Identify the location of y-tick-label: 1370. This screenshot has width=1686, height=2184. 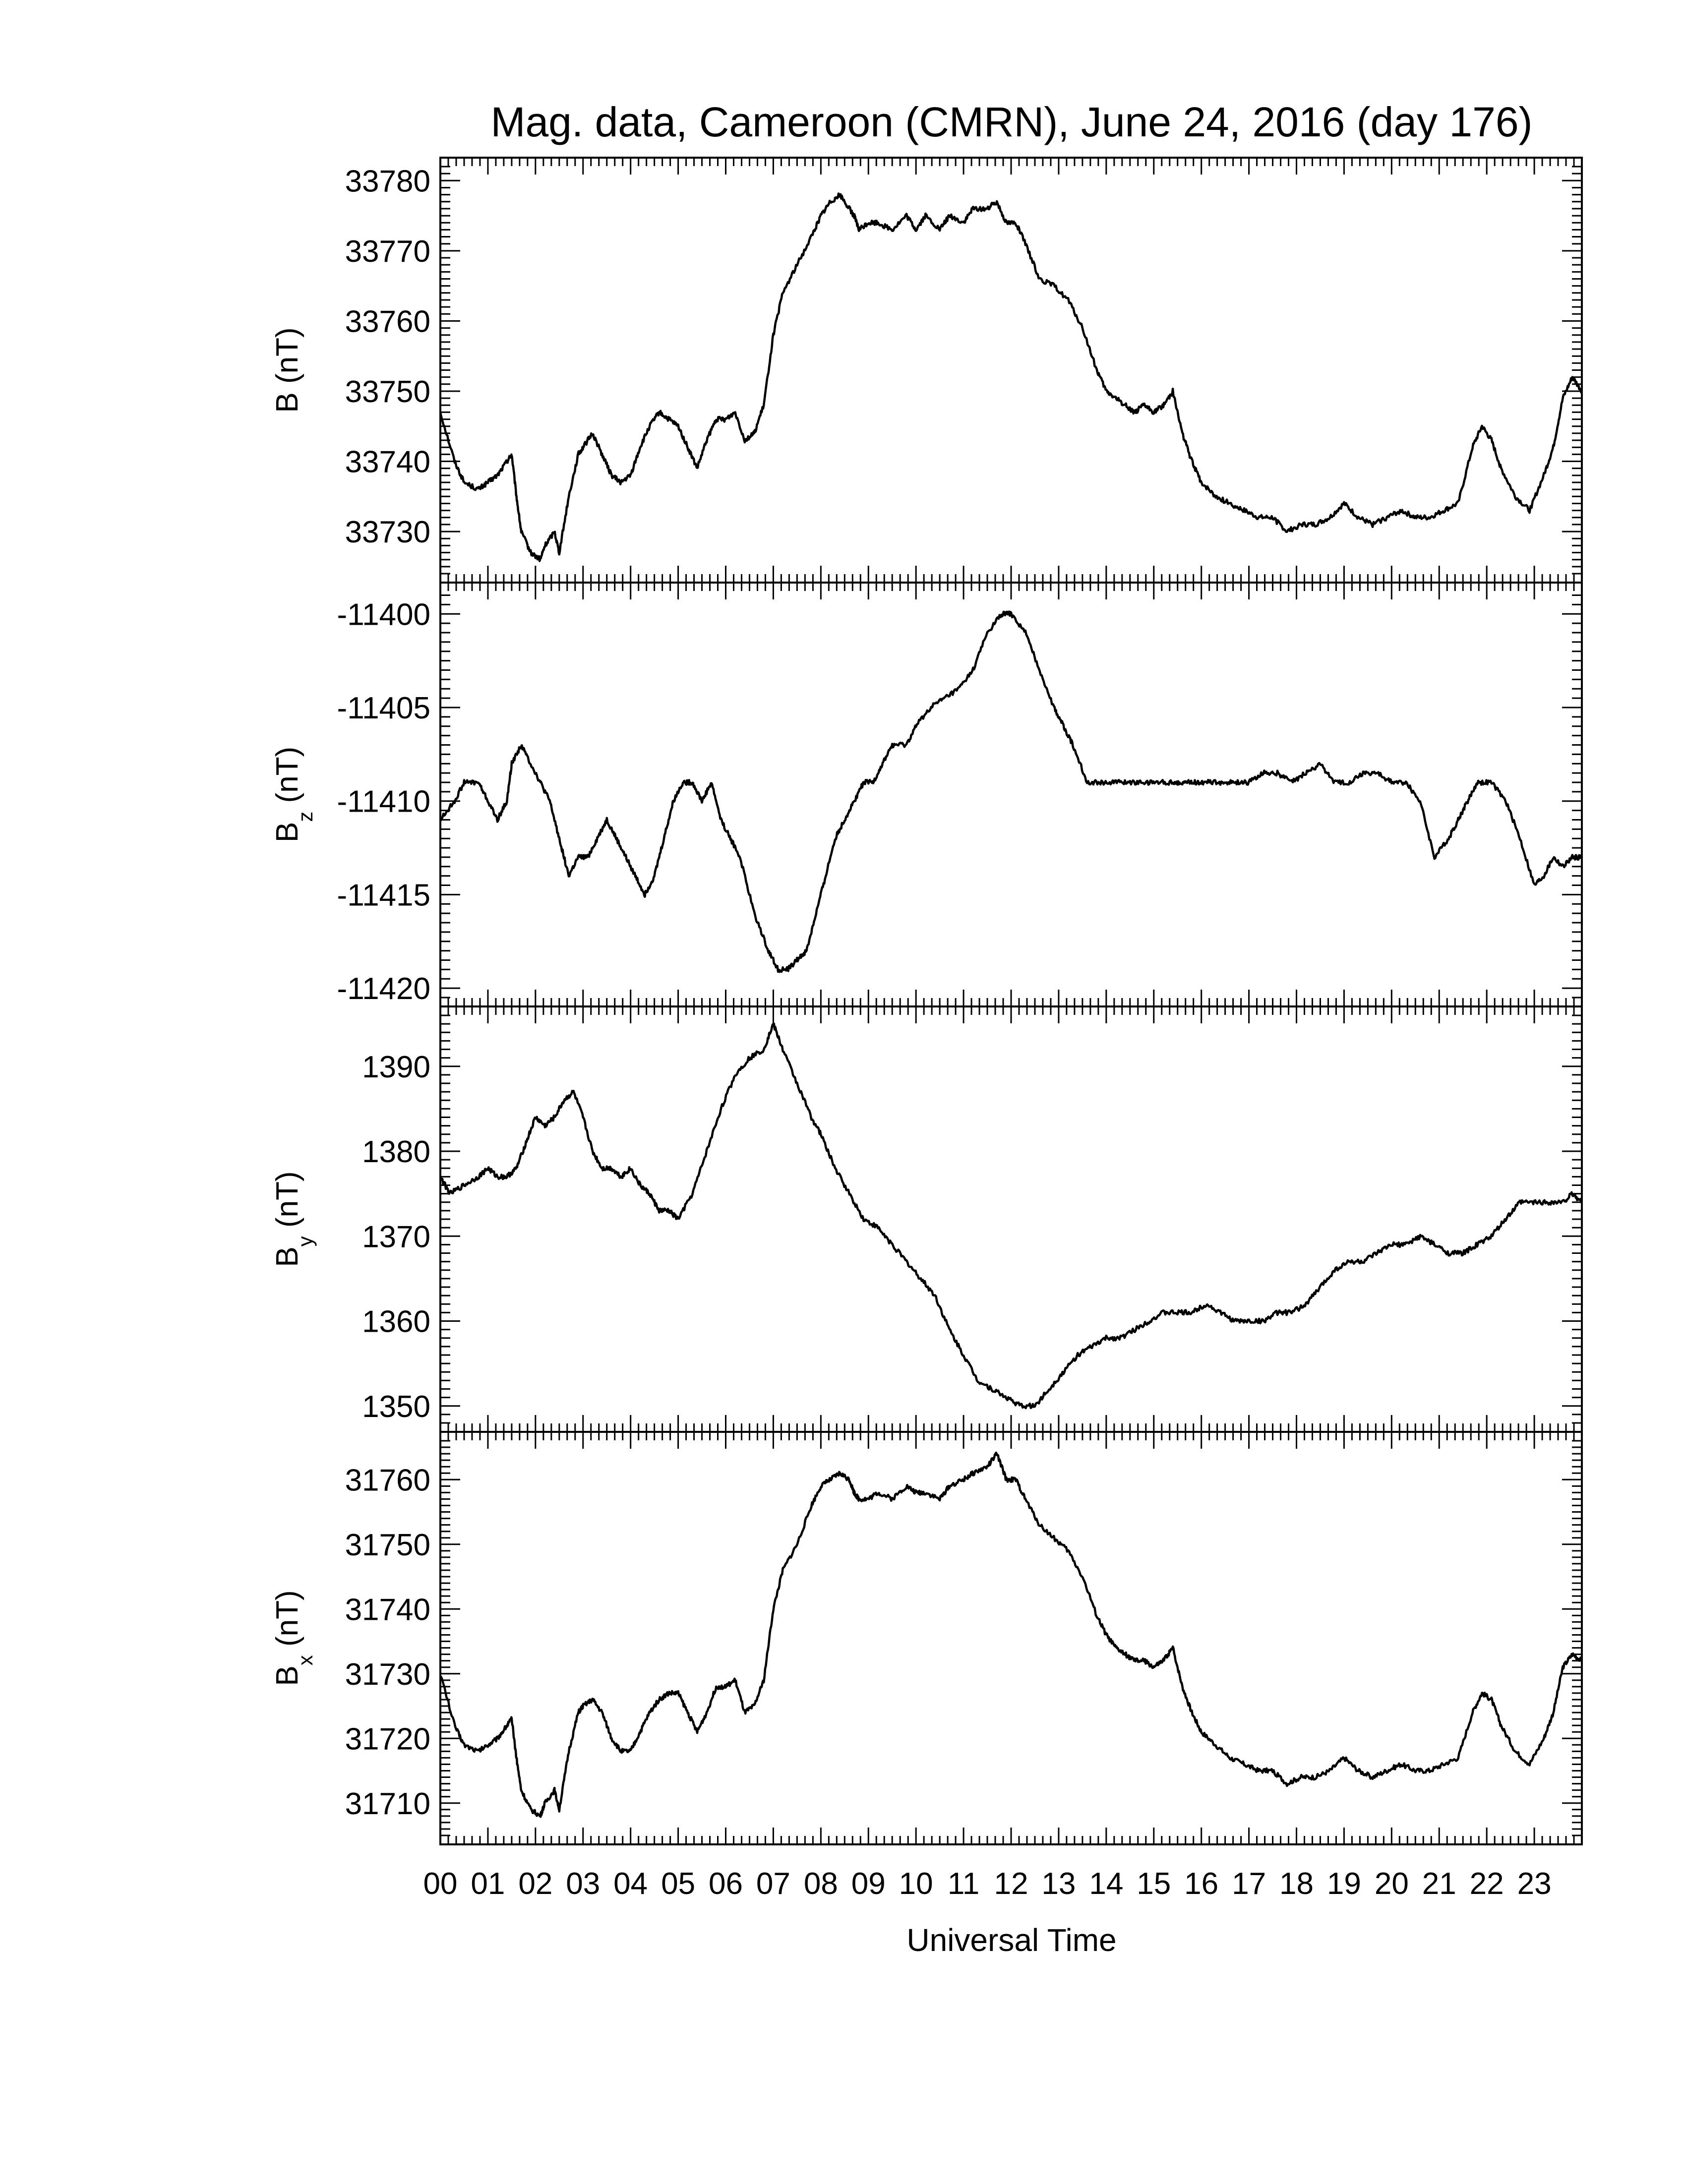
(396, 1237).